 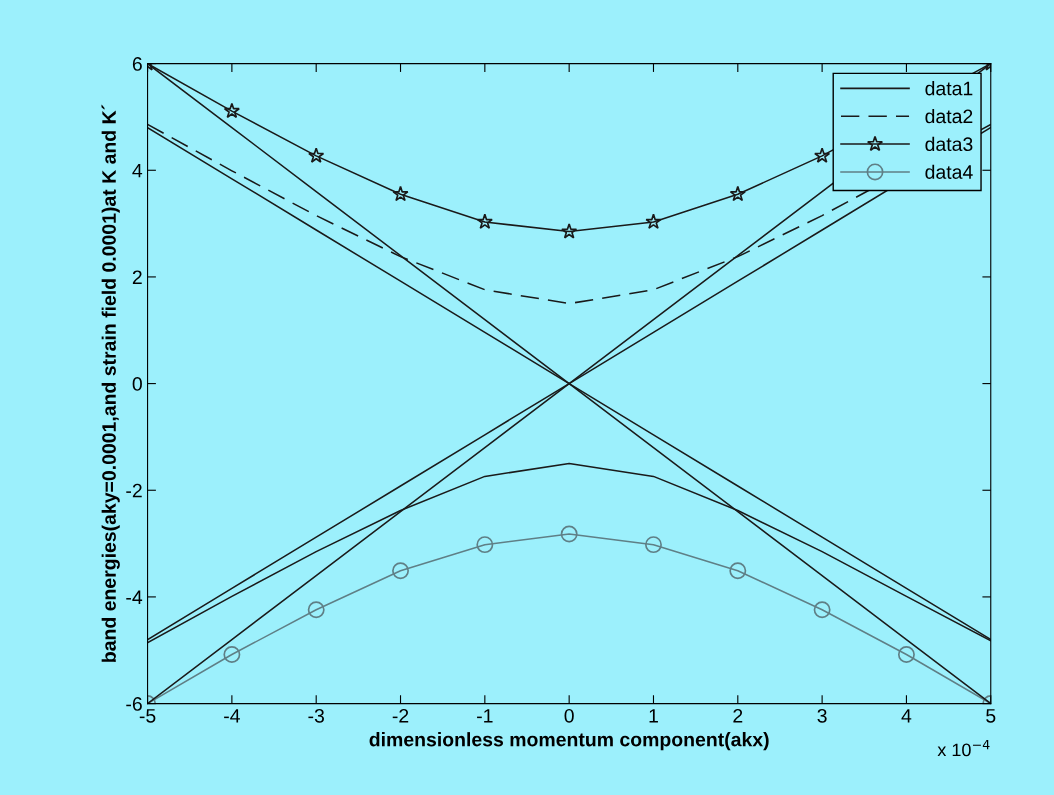 What do you see at coordinates (134, 597) in the screenshot?
I see `y-tick-label: -4` at bounding box center [134, 597].